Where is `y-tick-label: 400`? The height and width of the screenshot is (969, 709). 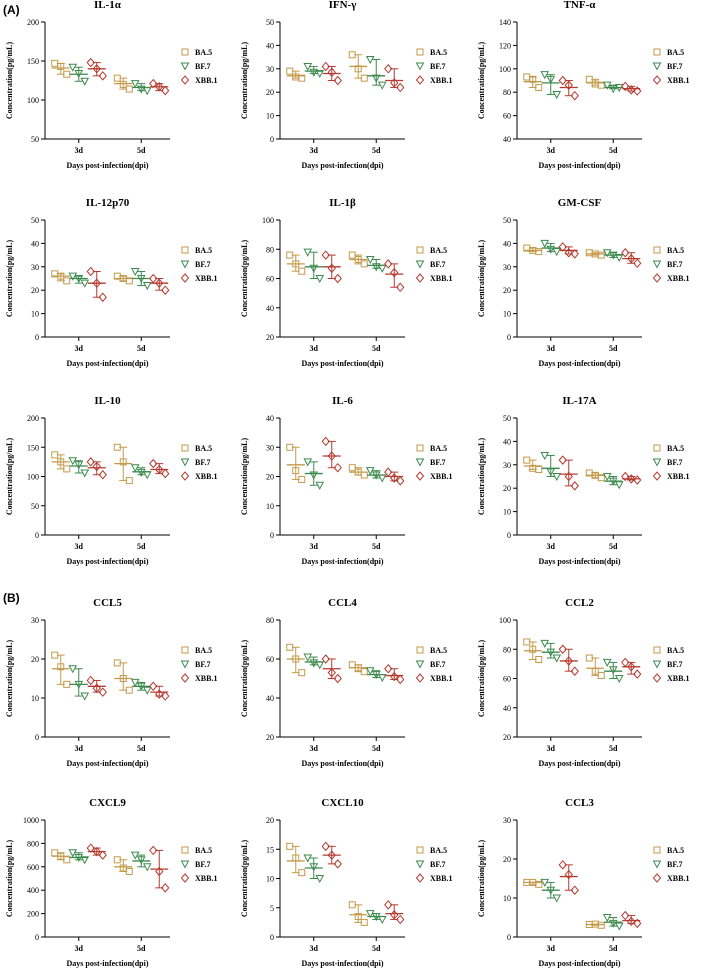
y-tick-label: 400 is located at coordinates (33, 890).